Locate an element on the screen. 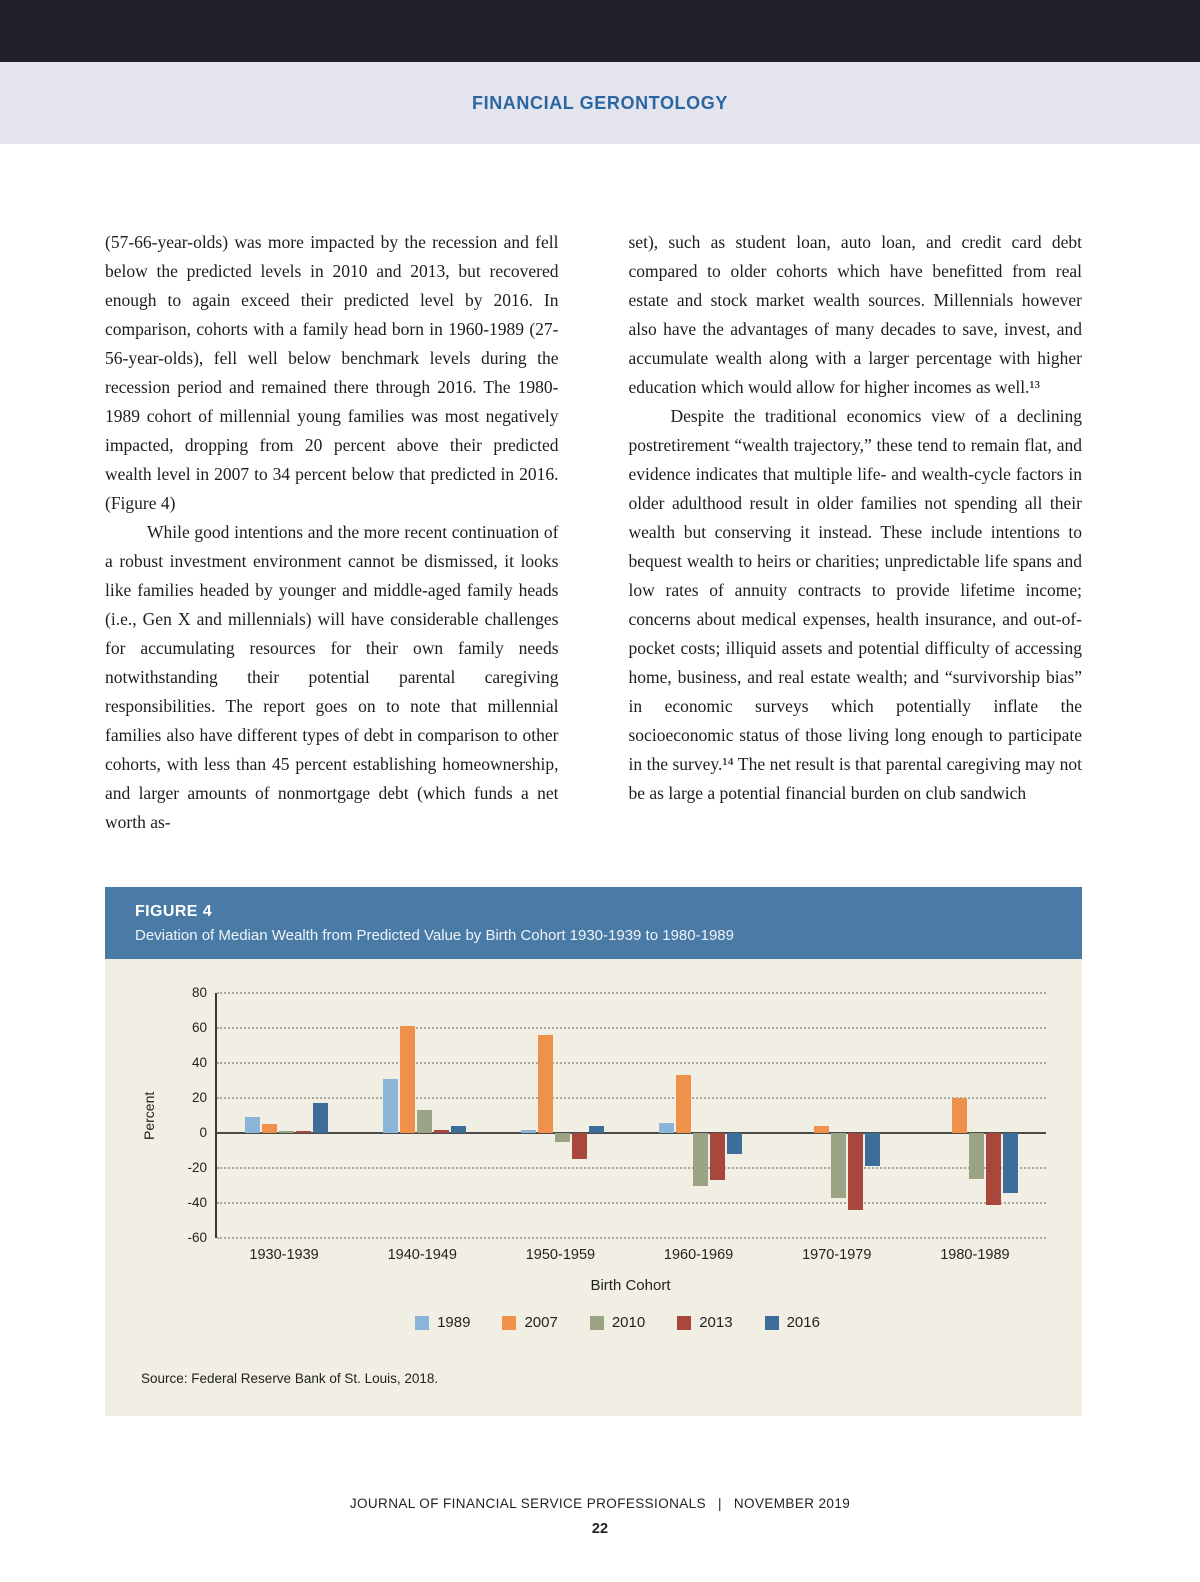  bar-2013-1980-1989 is located at coordinates (994, 1169).